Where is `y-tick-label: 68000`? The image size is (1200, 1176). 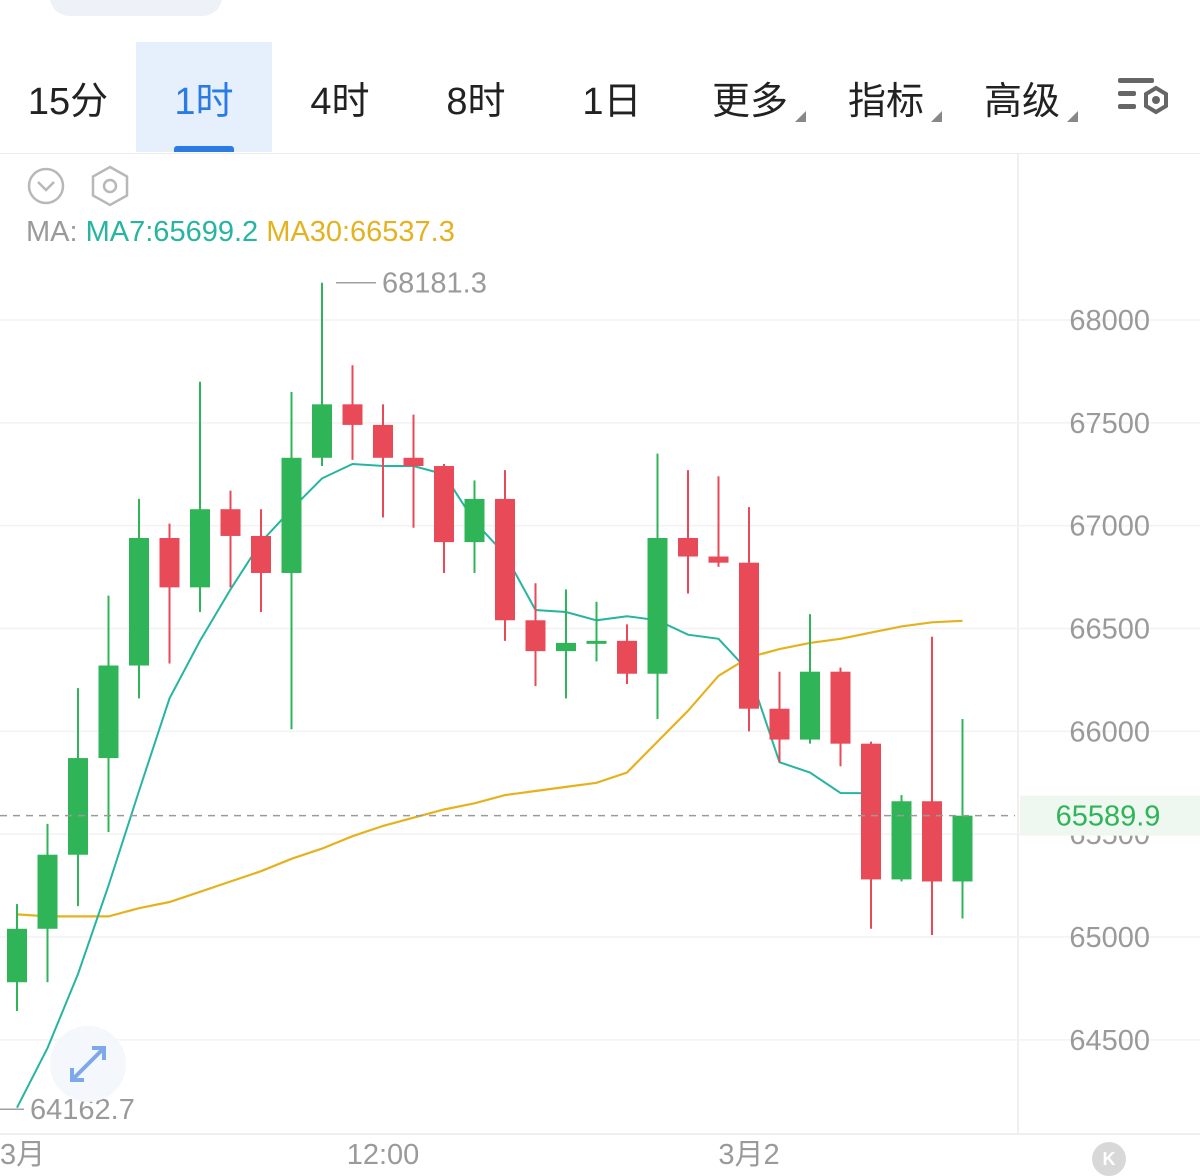 y-tick-label: 68000 is located at coordinates (1109, 321).